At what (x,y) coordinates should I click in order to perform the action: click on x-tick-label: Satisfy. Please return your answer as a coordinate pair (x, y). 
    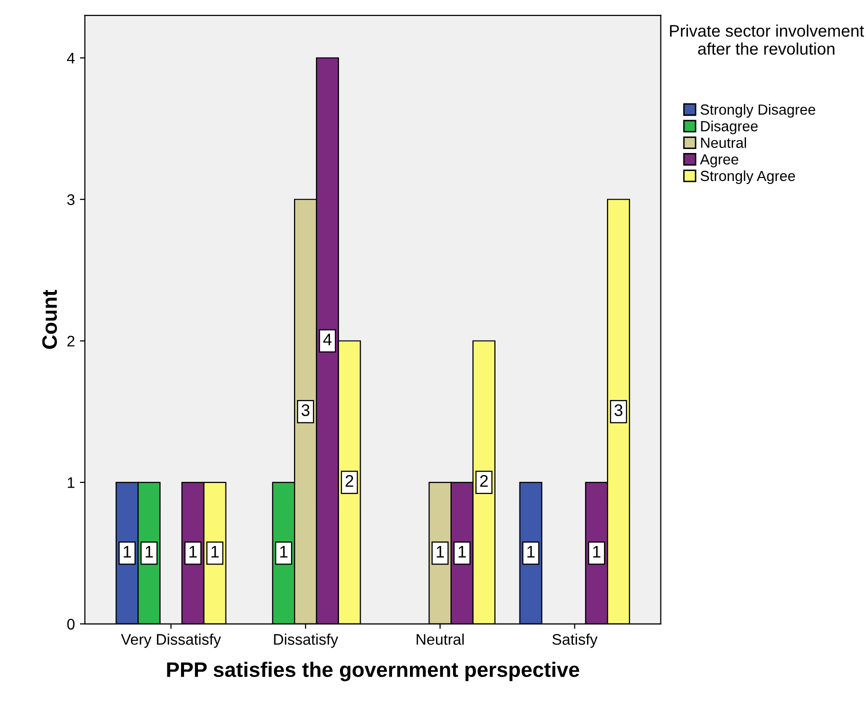
    Looking at the image, I should click on (575, 641).